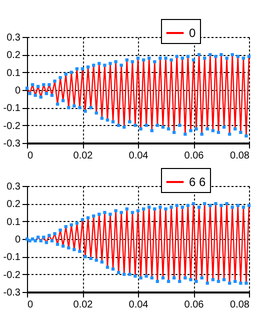 Image resolution: width=268 pixels, height=334 pixels. What do you see at coordinates (197, 182) in the screenshot?
I see `legend-label: 6 6` at bounding box center [197, 182].